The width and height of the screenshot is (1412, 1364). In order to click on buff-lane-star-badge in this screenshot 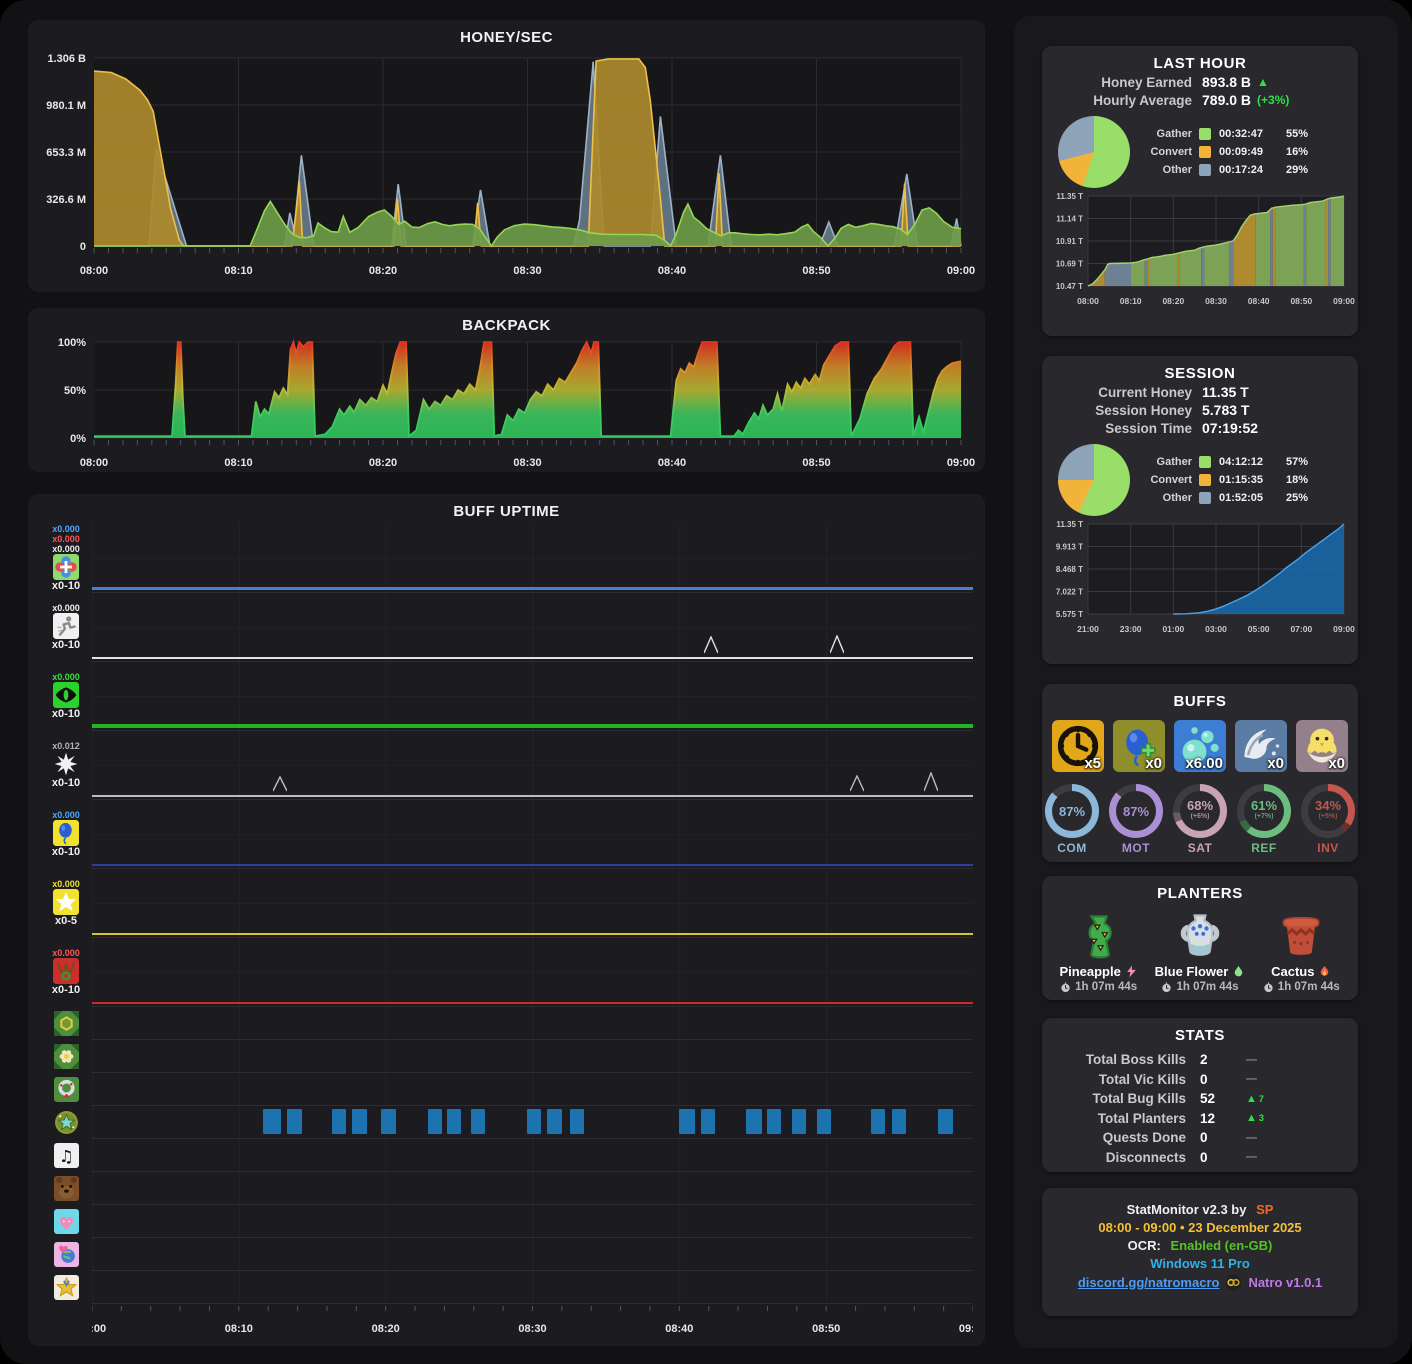, I will do `click(532, 1287)`.